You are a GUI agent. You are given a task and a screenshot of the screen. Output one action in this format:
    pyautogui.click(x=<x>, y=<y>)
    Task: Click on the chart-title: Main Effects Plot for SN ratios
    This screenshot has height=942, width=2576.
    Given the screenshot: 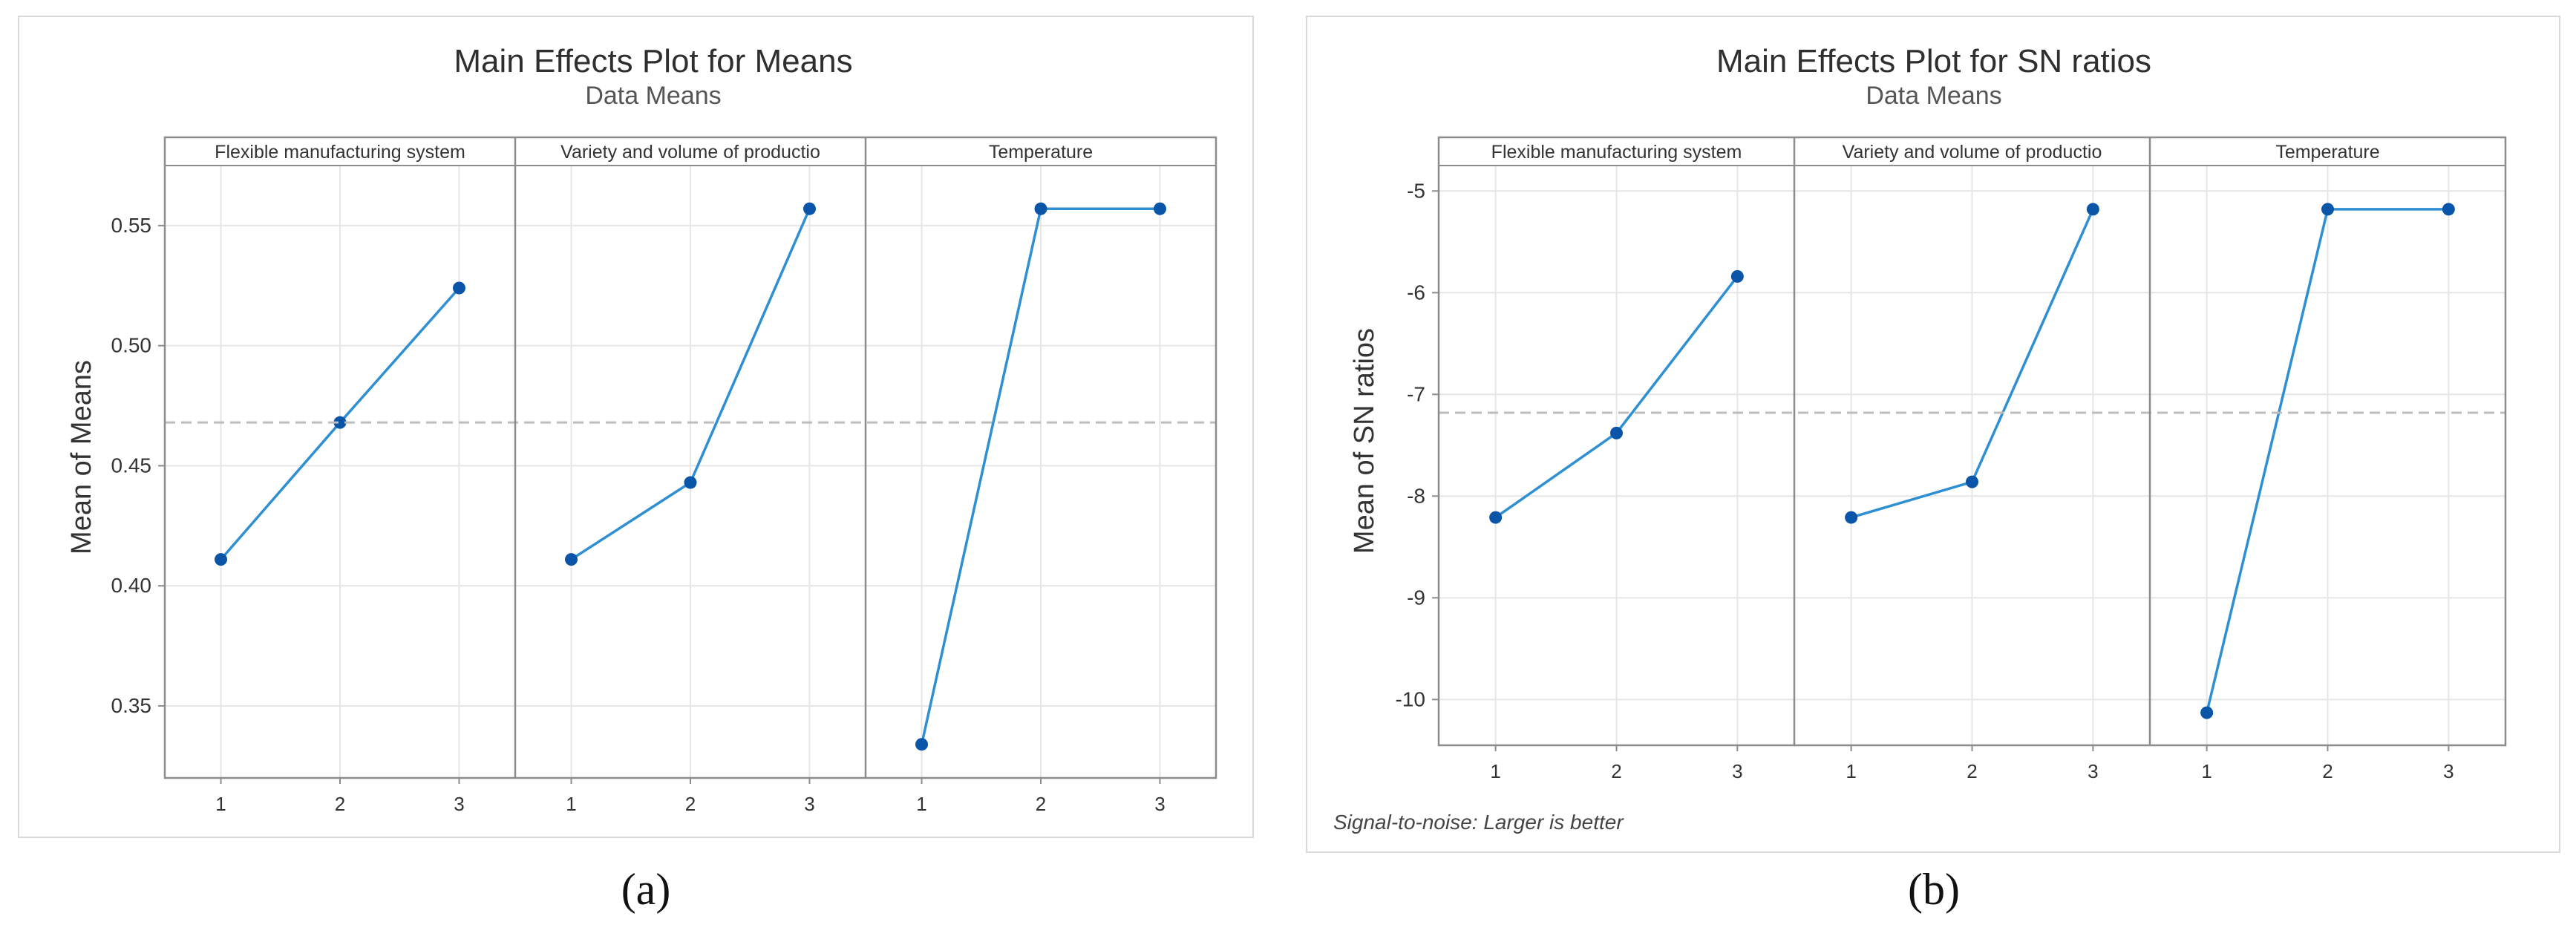 What is the action you would take?
    pyautogui.click(x=1933, y=61)
    